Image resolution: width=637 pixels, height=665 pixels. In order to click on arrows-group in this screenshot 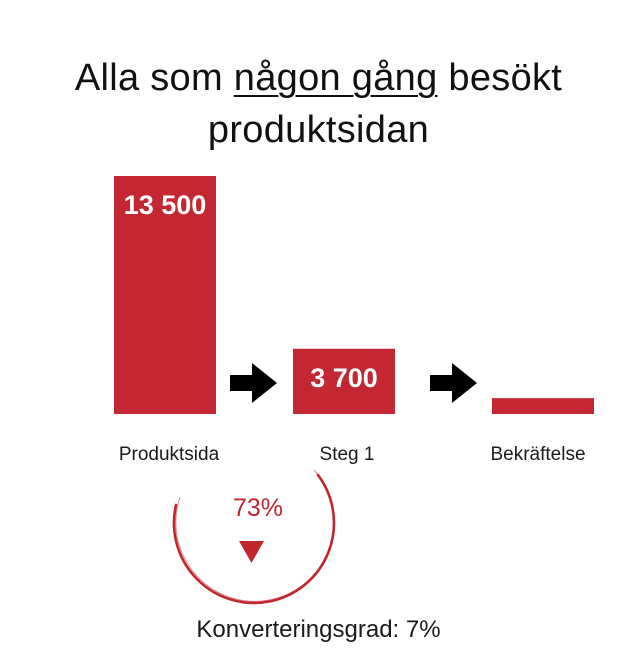, I will do `click(353, 383)`.